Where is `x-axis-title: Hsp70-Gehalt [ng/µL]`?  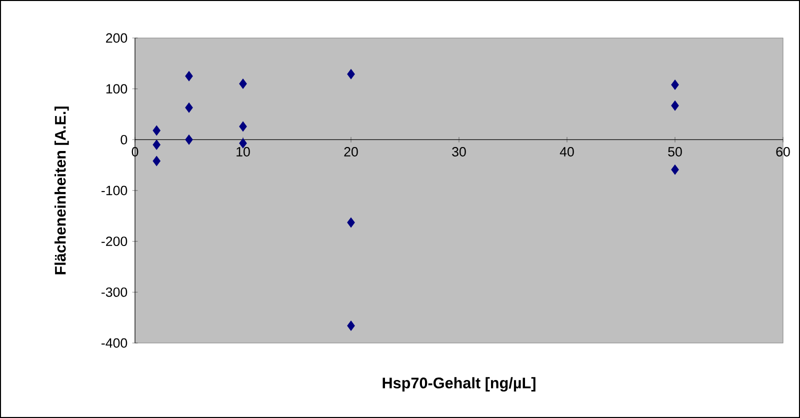
x-axis-title: Hsp70-Gehalt [ng/µL] is located at coordinates (459, 384).